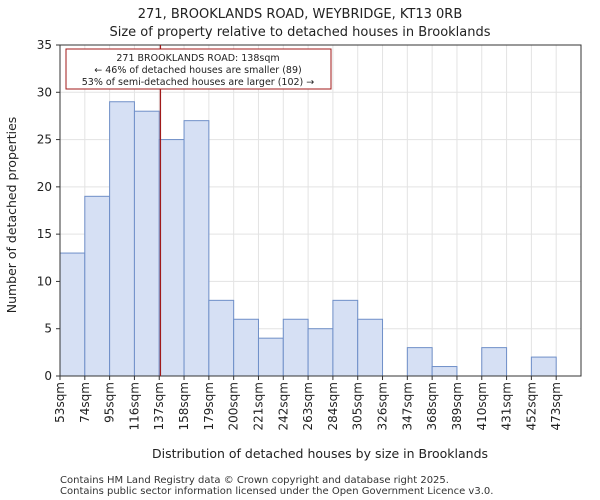 The height and width of the screenshot is (500, 600). What do you see at coordinates (333, 406) in the screenshot?
I see `x-tick-label: 284sqm` at bounding box center [333, 406].